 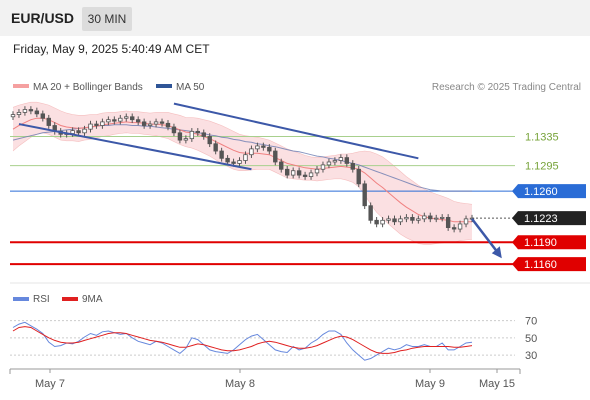 I want to click on projection-arrow-shaft, so click(x=486, y=237).